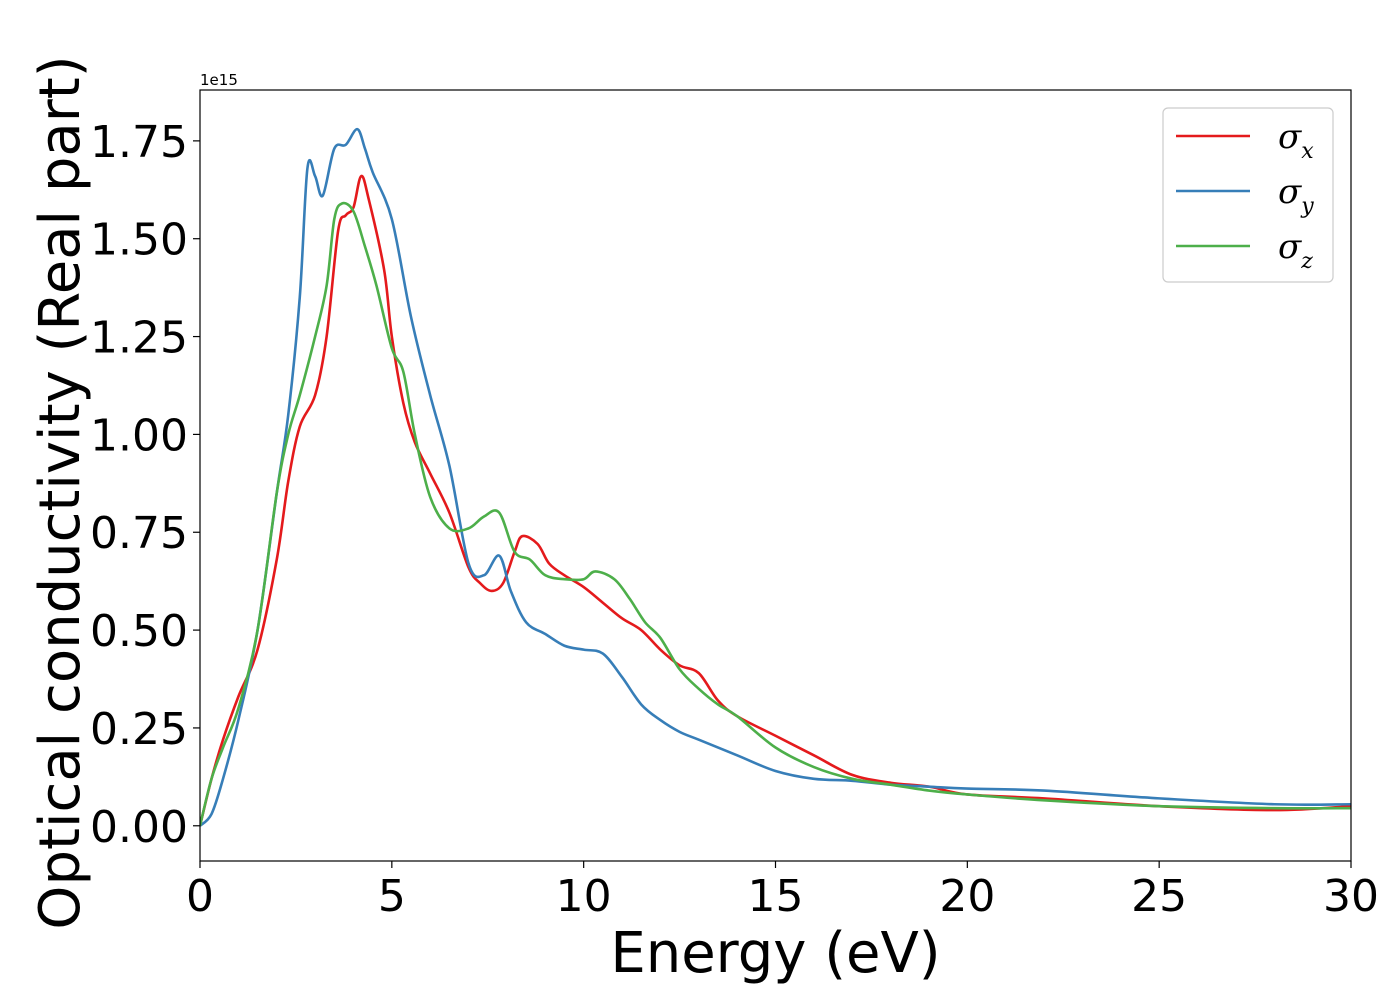 The height and width of the screenshot is (1000, 1400). I want to click on x-tick-label: 0, so click(200, 896).